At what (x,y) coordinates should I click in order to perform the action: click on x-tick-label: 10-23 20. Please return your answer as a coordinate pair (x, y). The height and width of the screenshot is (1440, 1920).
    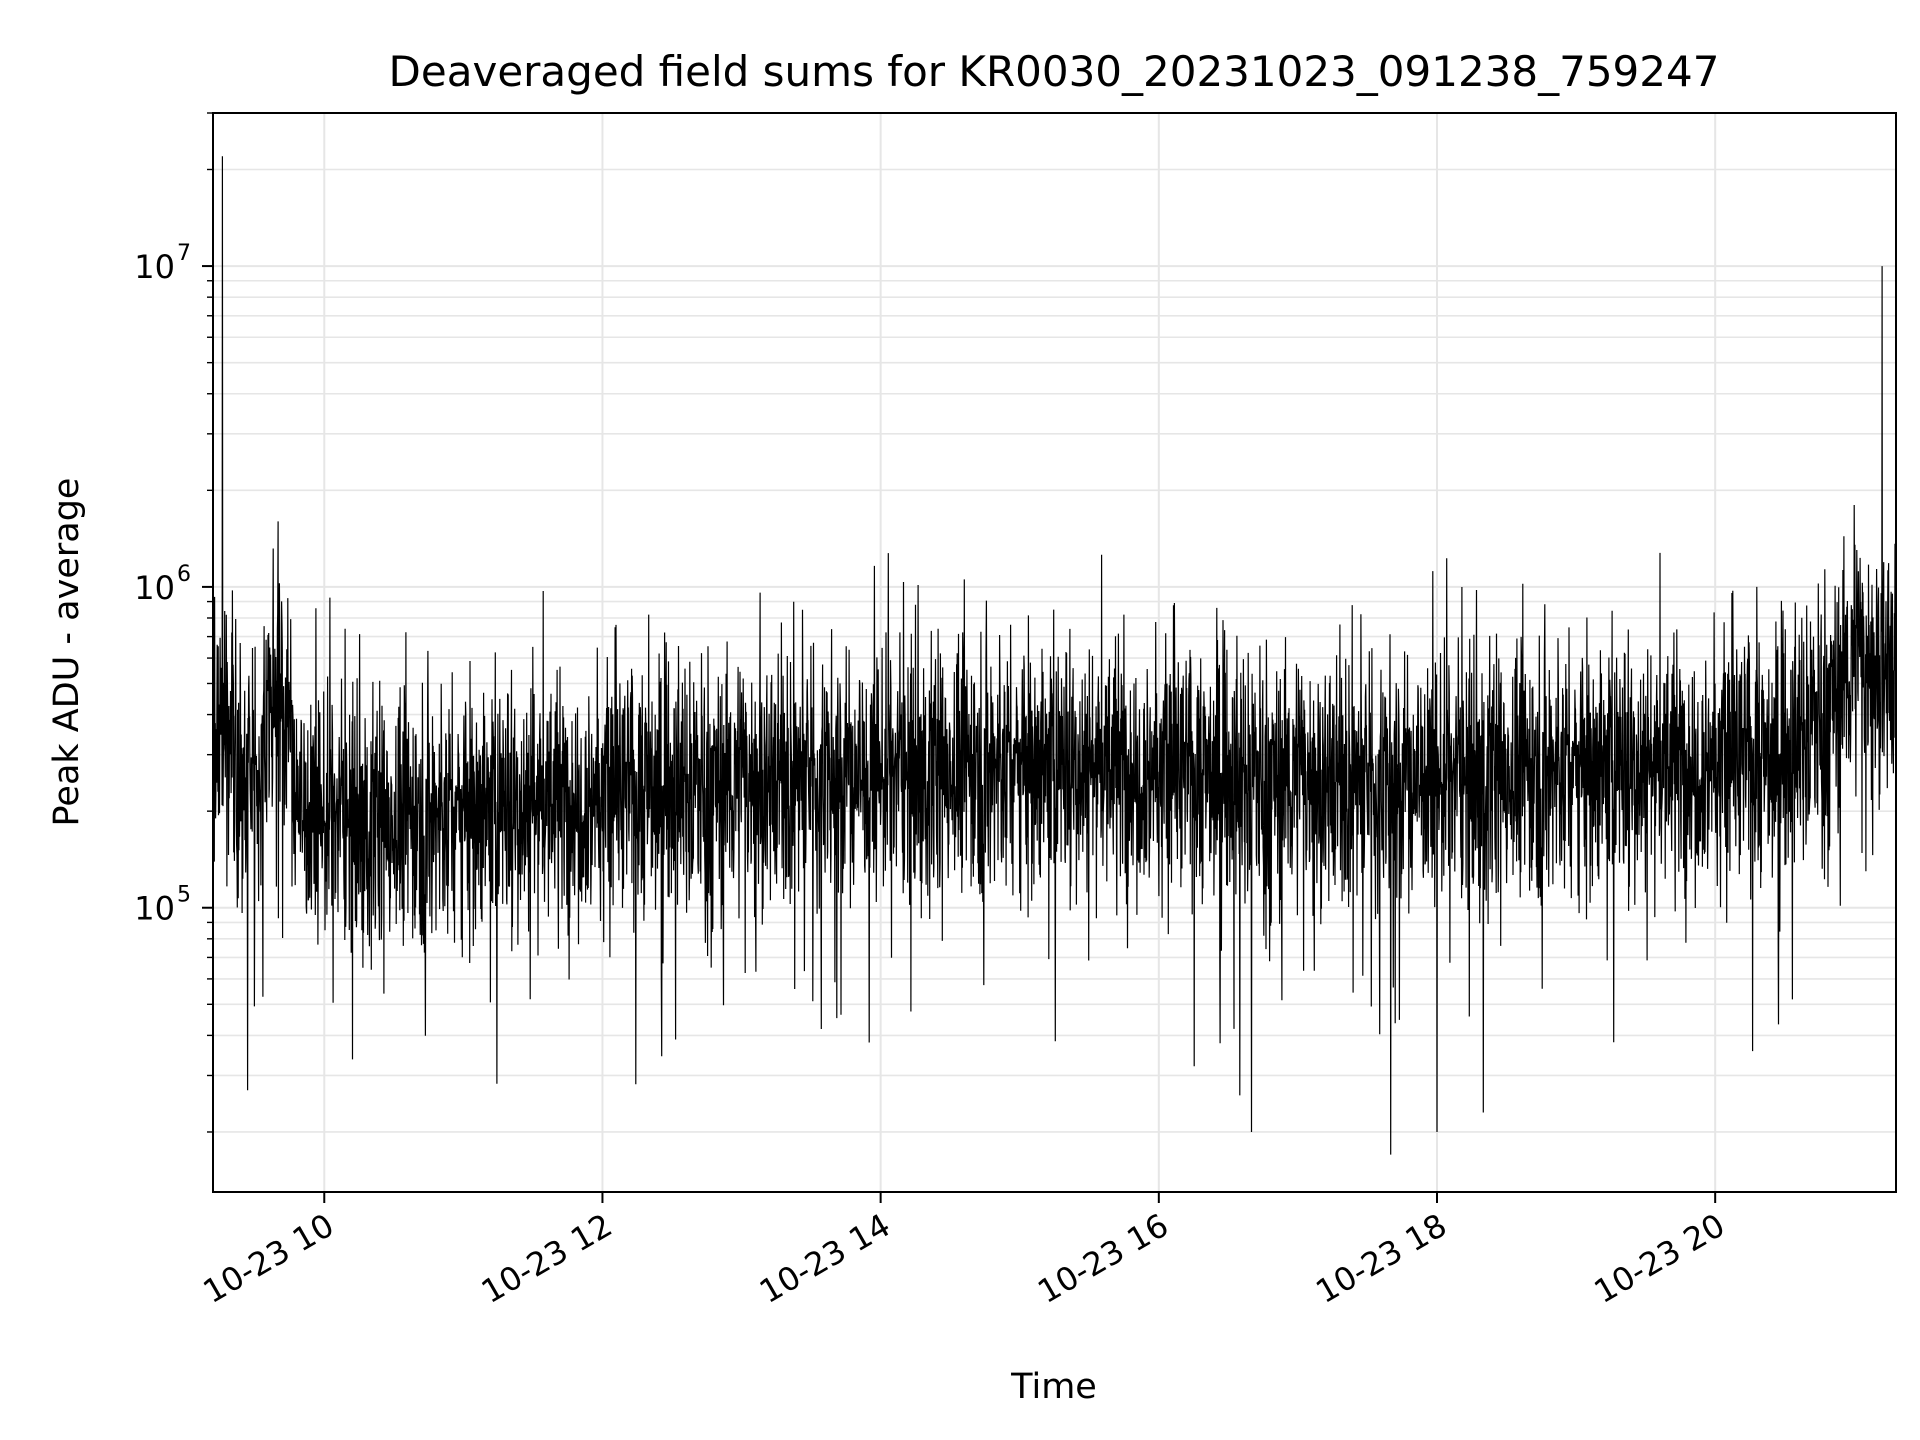
    Looking at the image, I should click on (1660, 1258).